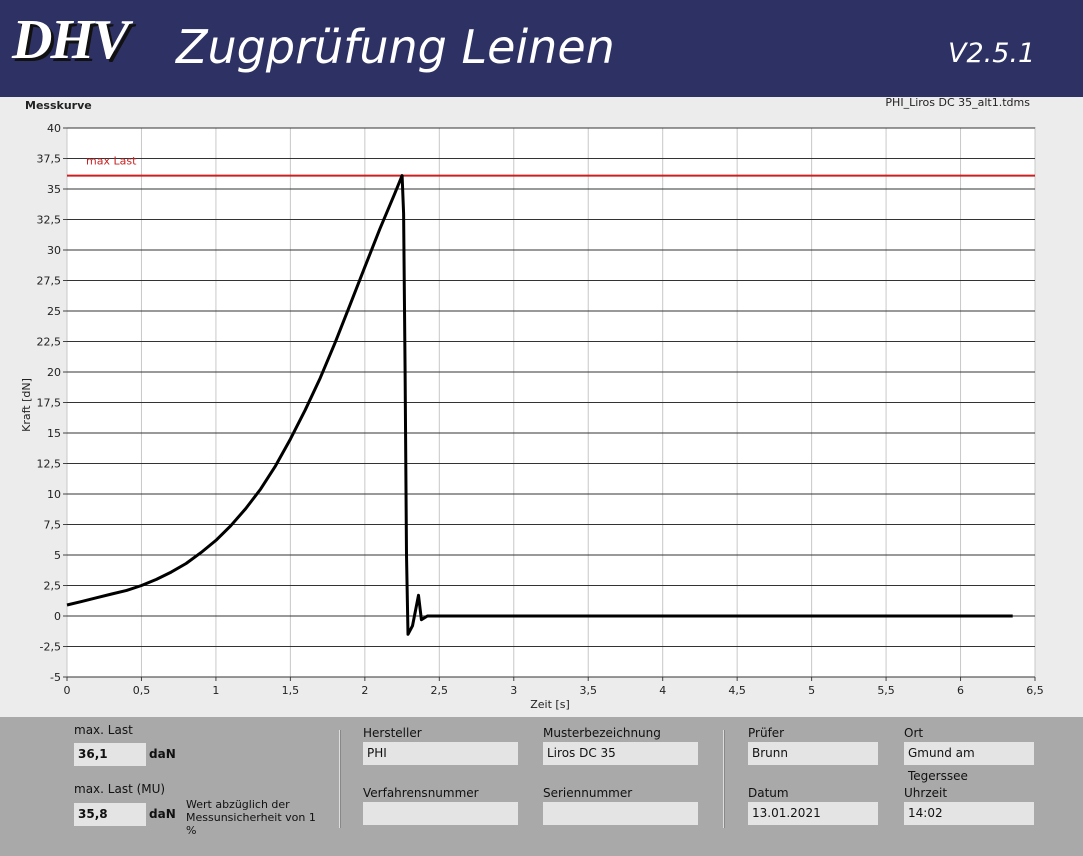  Describe the element at coordinates (914, 733) in the screenshot. I see `field-label: Ort` at that location.